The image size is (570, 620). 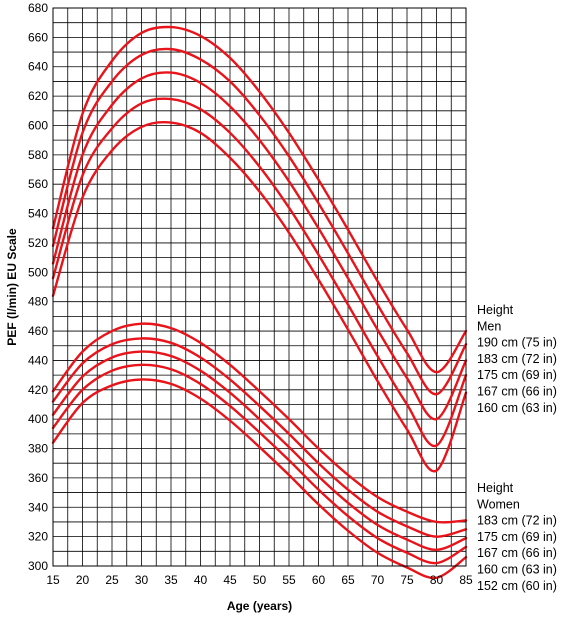 I want to click on y-tick-label: 520, so click(x=38, y=243).